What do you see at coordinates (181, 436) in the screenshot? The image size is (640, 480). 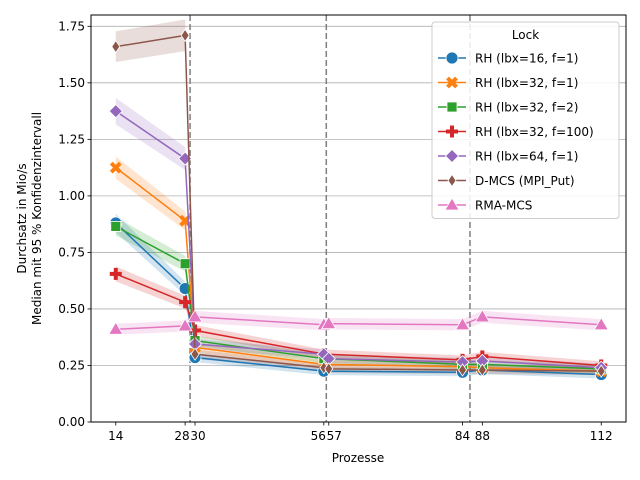 I see `x-tick-label-28: 28` at bounding box center [181, 436].